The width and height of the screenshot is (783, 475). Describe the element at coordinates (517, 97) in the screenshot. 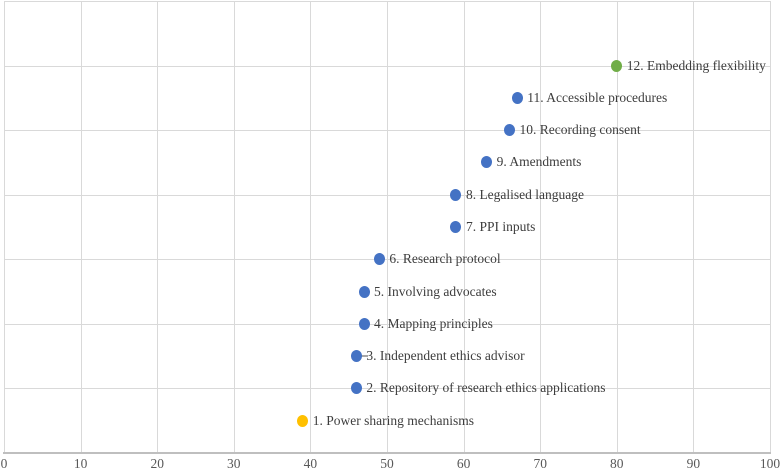

I see `data-point-11-marker` at that location.